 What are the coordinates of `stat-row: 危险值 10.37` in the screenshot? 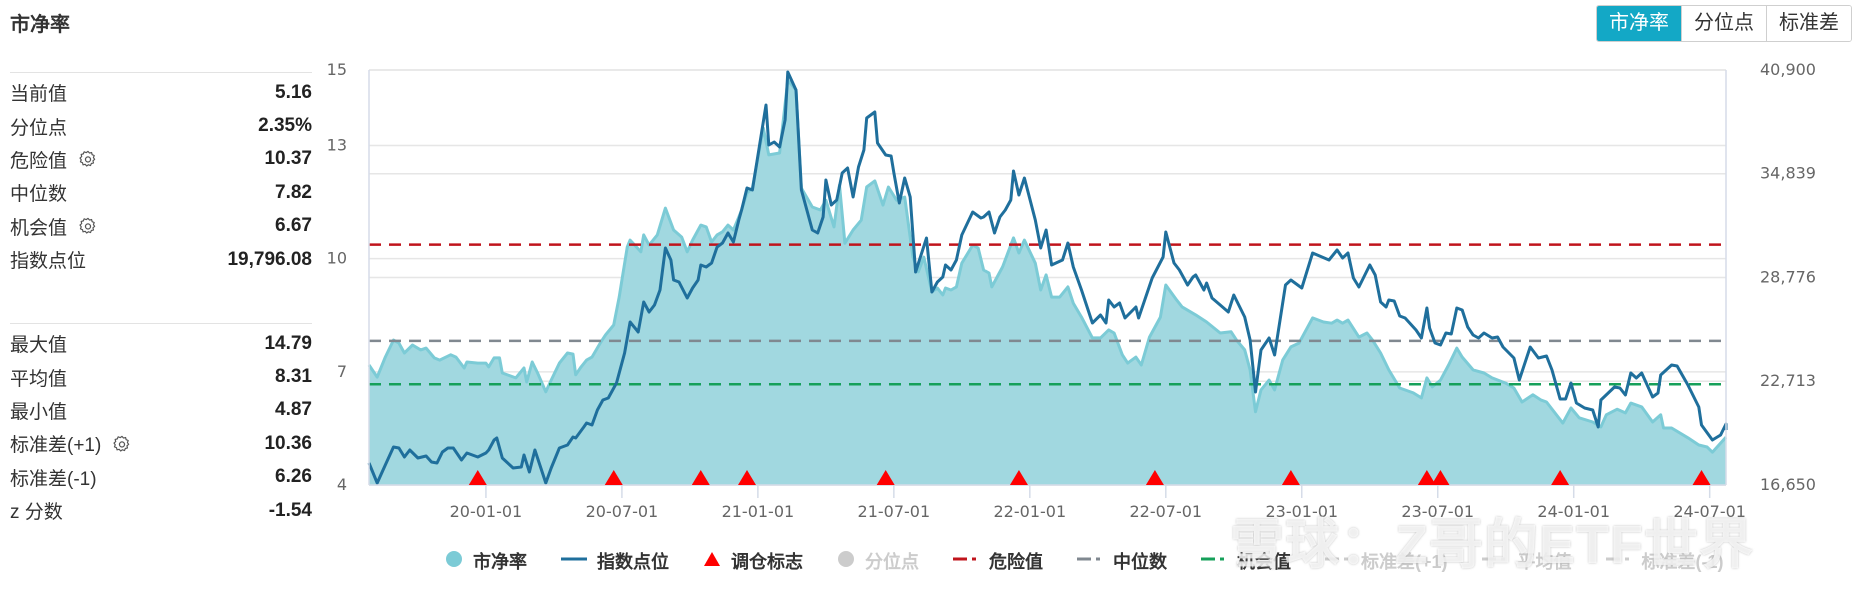 It's located at (161, 159).